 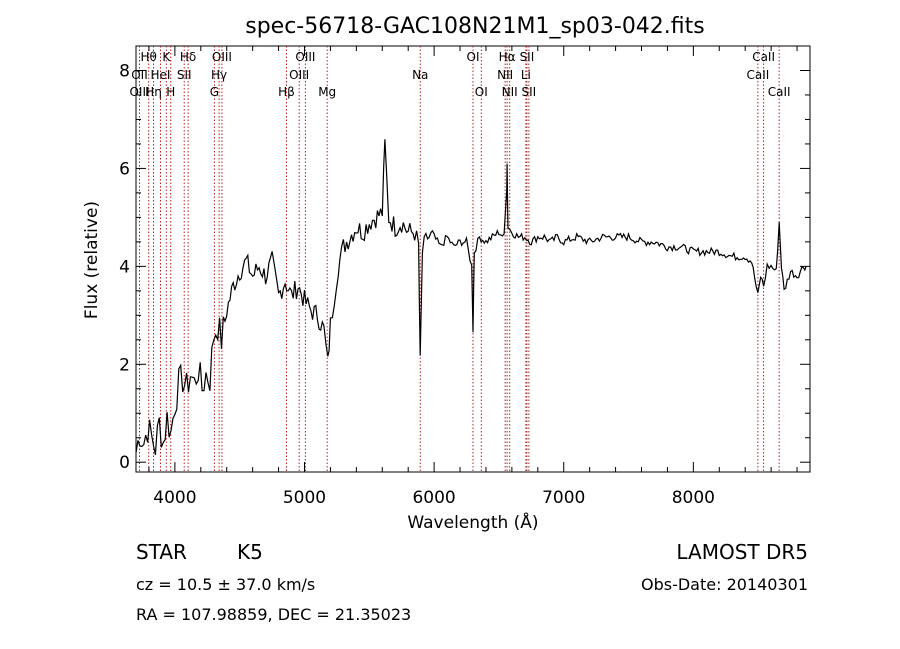 What do you see at coordinates (124, 365) in the screenshot?
I see `y-tick-label-2: 2` at bounding box center [124, 365].